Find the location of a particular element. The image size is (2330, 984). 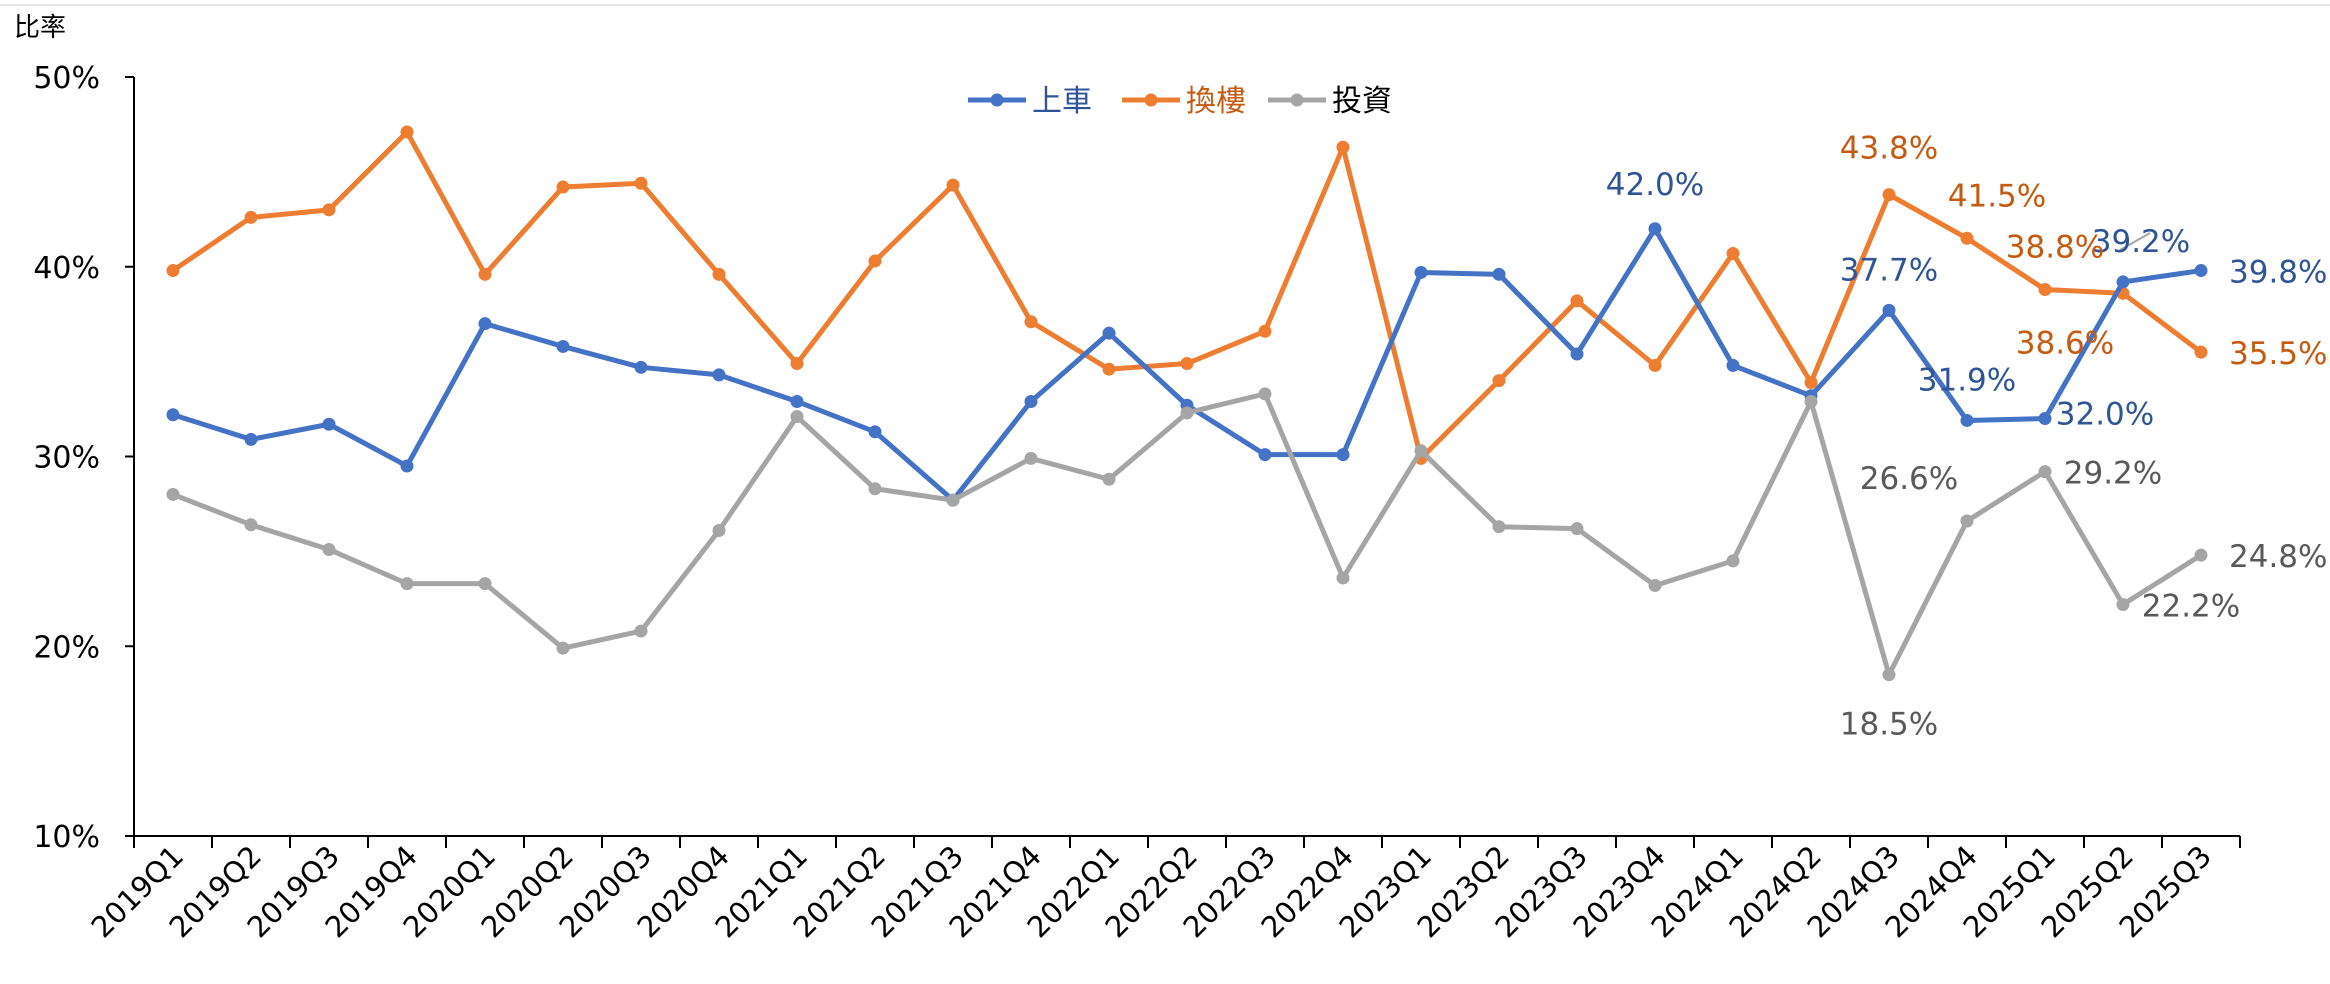

data-label: 32.0% is located at coordinates (2105, 415).